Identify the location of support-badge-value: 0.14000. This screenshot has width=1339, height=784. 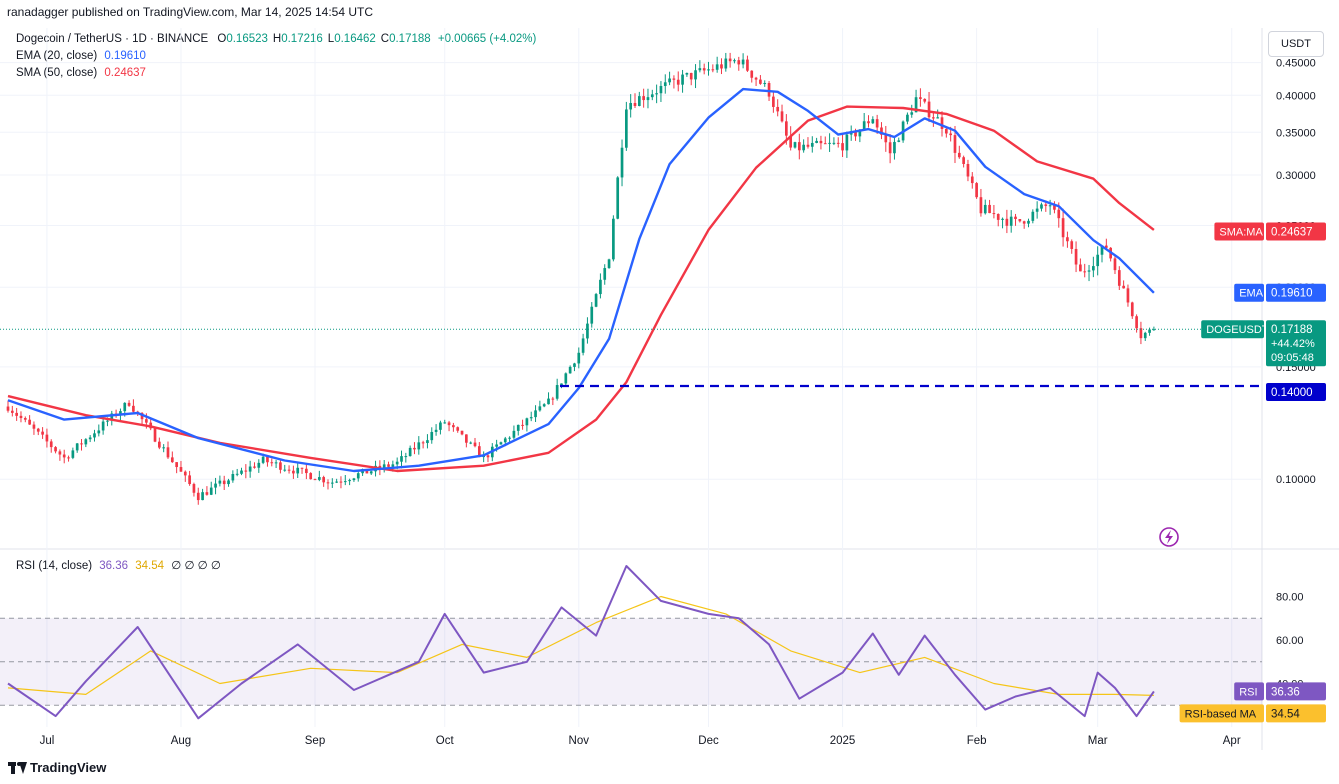
(1292, 393).